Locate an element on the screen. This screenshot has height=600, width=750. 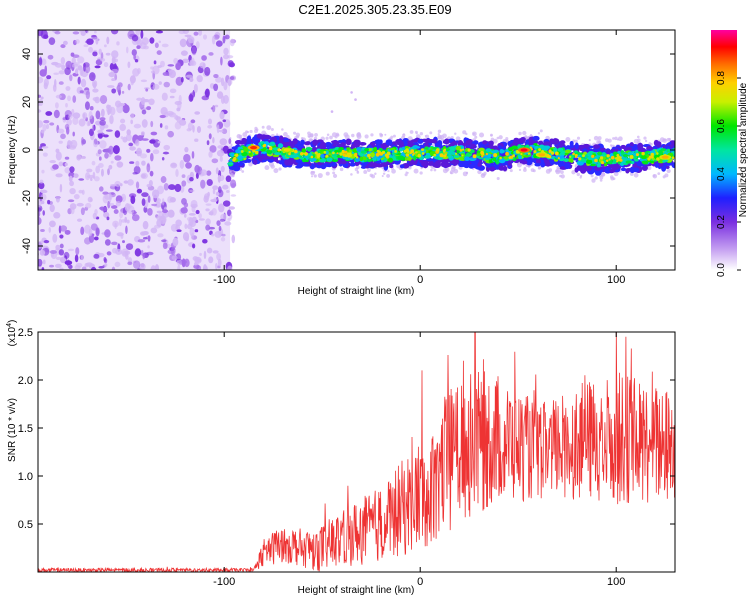
svg-text: (x104) is located at coordinates (12, 333).